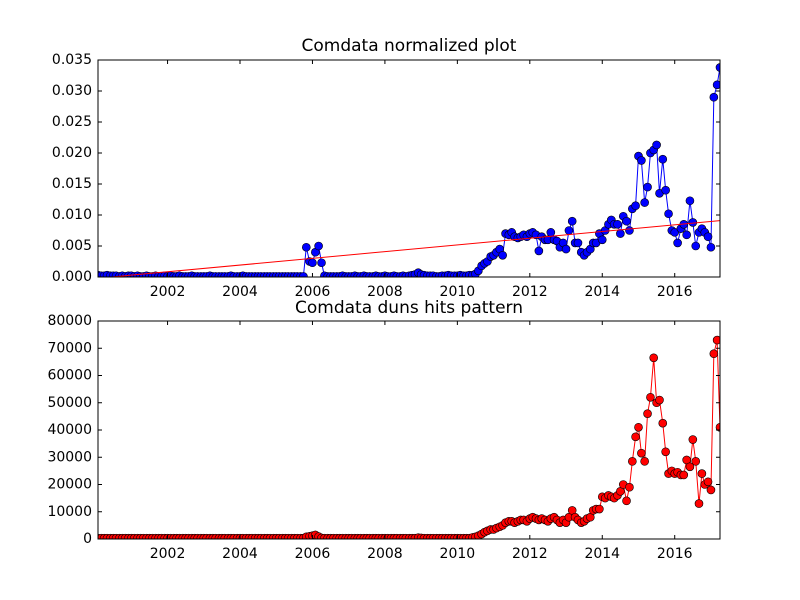 The image size is (800, 600). I want to click on x-tick-label: 2016, so click(675, 292).